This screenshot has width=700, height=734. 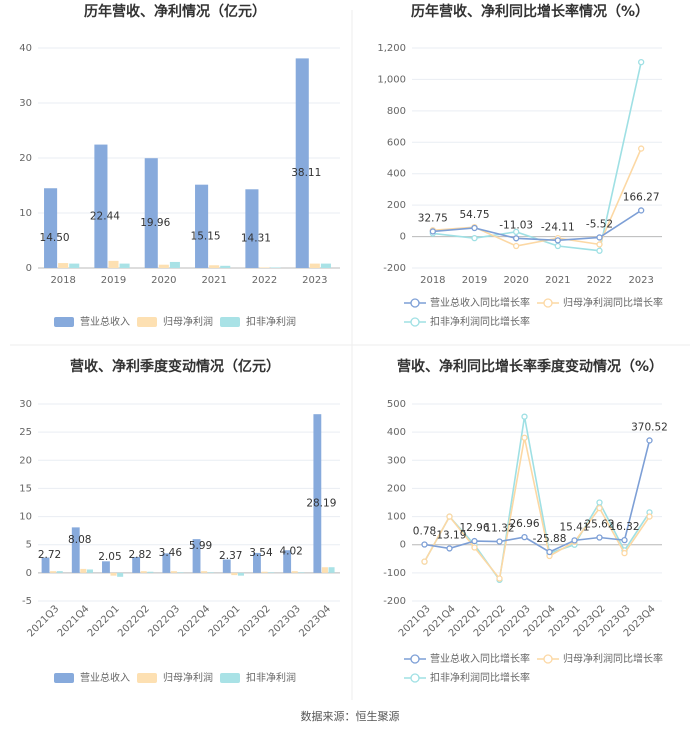 What do you see at coordinates (230, 556) in the screenshot?
I see `data-label: 2.37` at bounding box center [230, 556].